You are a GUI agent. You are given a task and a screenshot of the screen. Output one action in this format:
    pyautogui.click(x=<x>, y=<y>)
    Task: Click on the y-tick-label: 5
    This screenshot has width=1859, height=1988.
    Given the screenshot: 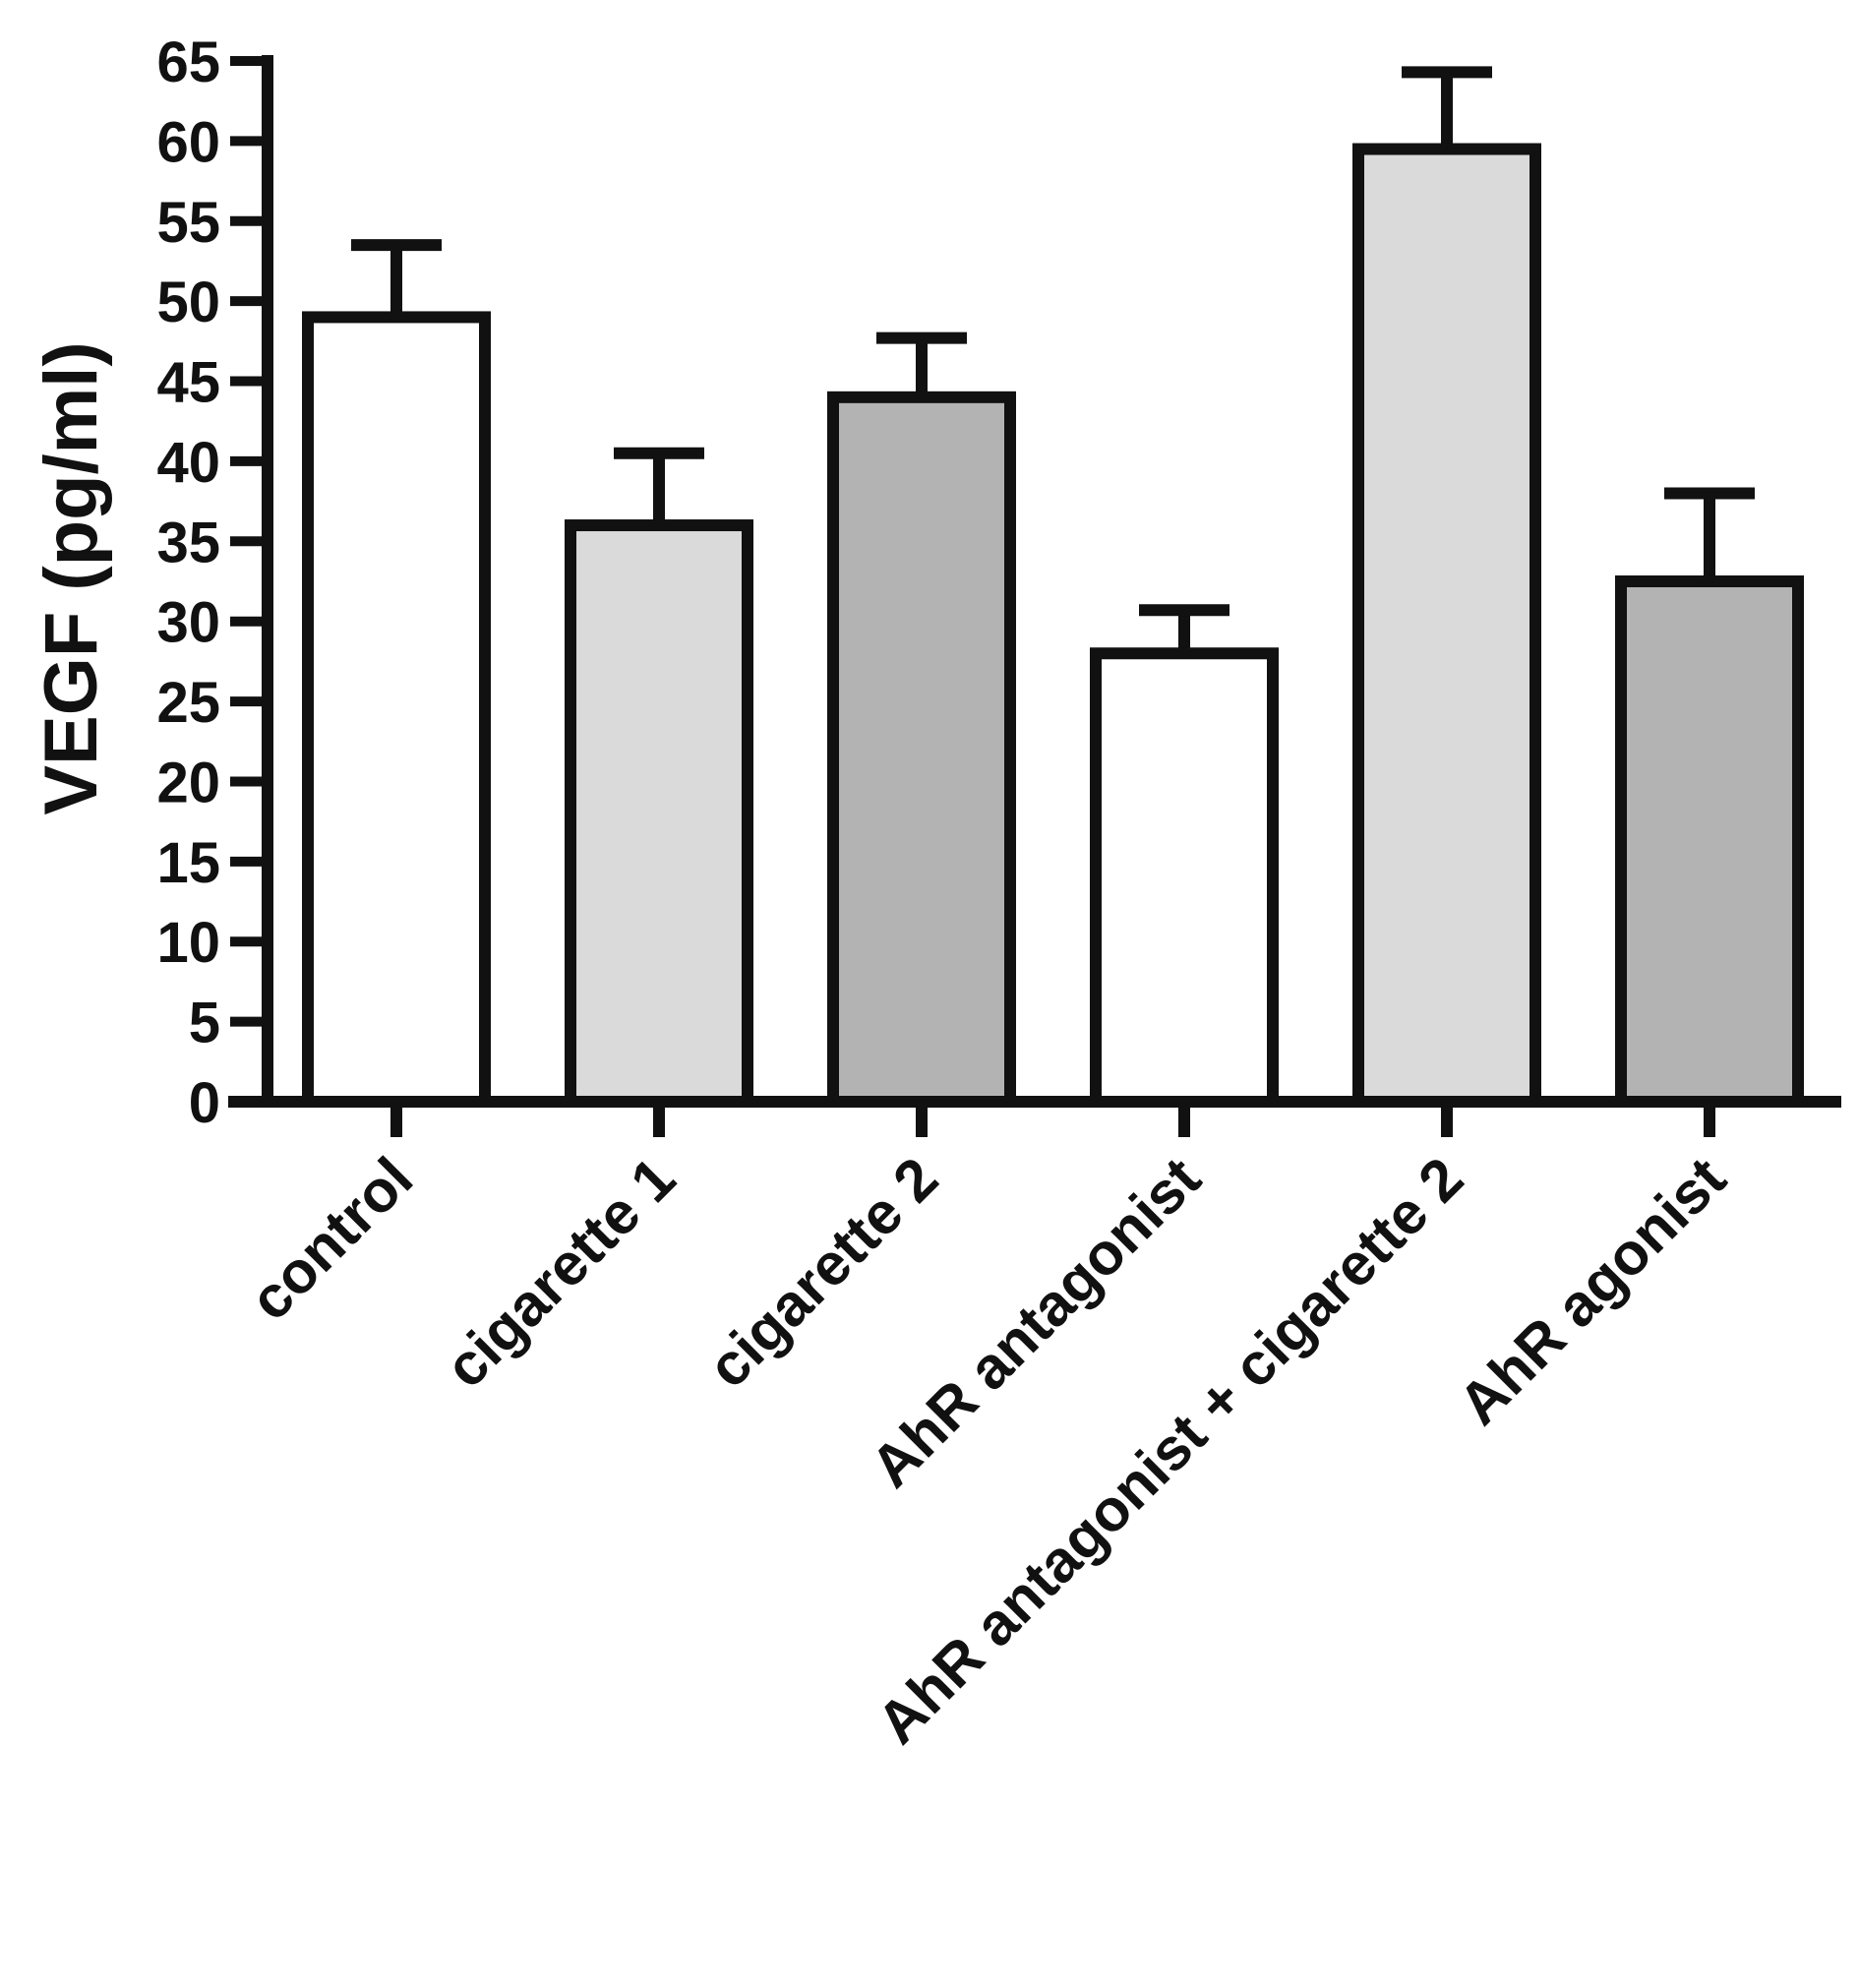 What is the action you would take?
    pyautogui.click(x=205, y=1024)
    